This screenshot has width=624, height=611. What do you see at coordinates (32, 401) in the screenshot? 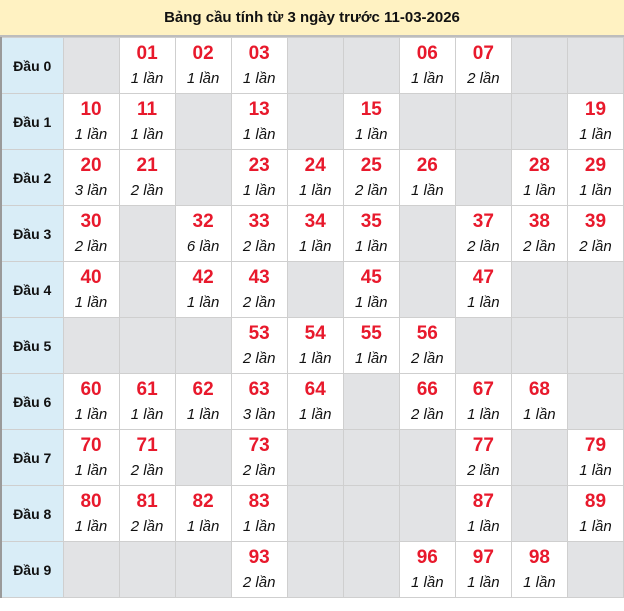
I see `row-label: Đầu 6` at bounding box center [32, 401].